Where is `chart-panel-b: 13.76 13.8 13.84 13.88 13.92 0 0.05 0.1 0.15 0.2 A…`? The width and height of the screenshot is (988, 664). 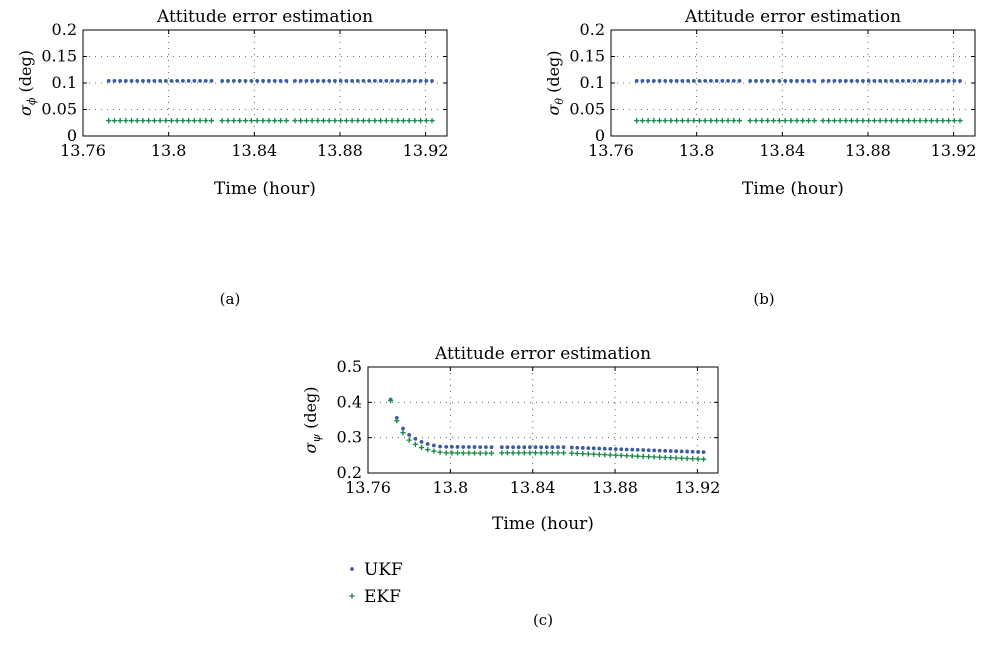
chart-panel-b: 13.76 13.8 13.84 13.88 13.92 0 0.05 0.1 0.15 0.2 A… is located at coordinates (760, 103).